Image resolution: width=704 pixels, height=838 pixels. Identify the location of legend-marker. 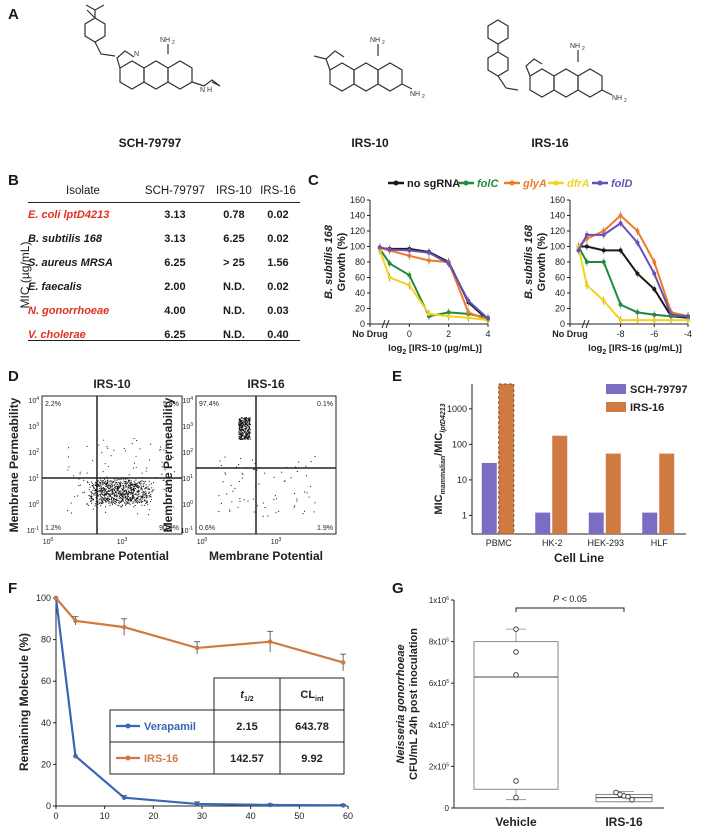
(466, 183).